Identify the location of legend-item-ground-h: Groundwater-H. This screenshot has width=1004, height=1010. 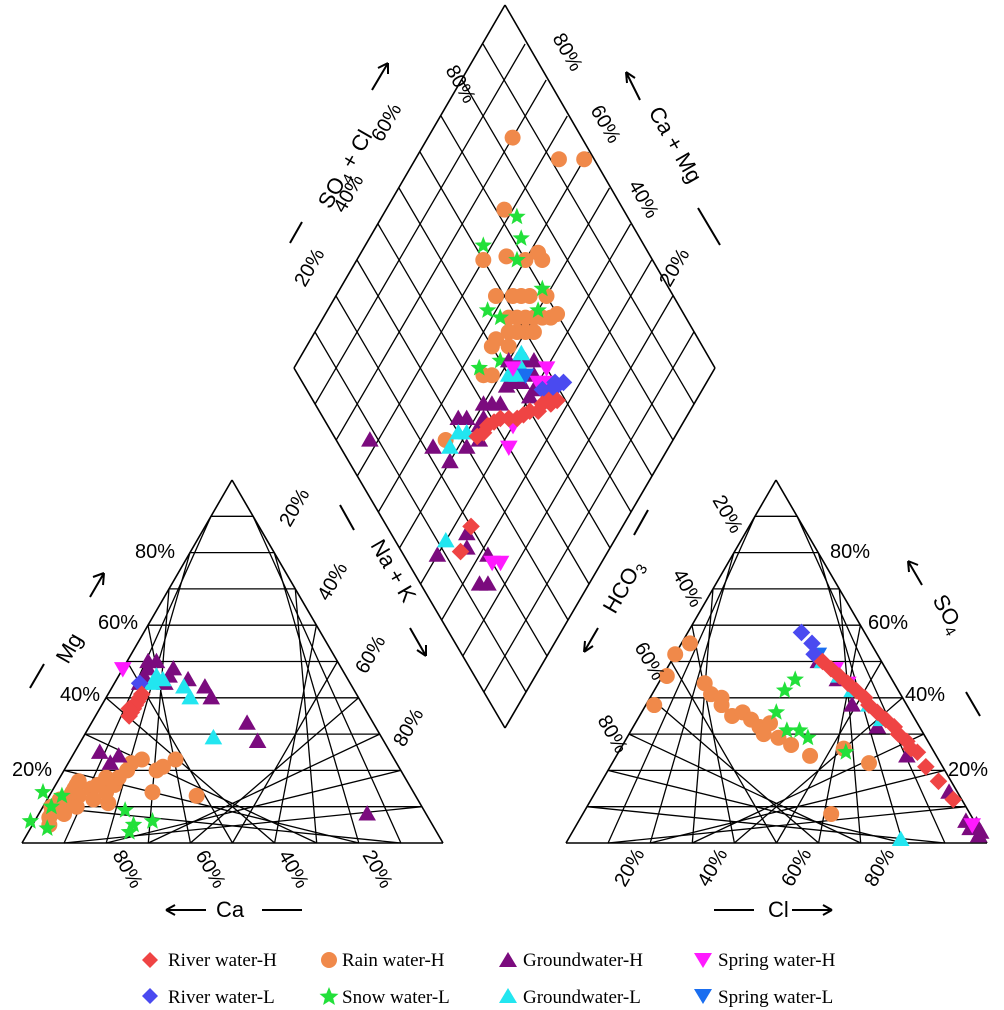
(571, 960).